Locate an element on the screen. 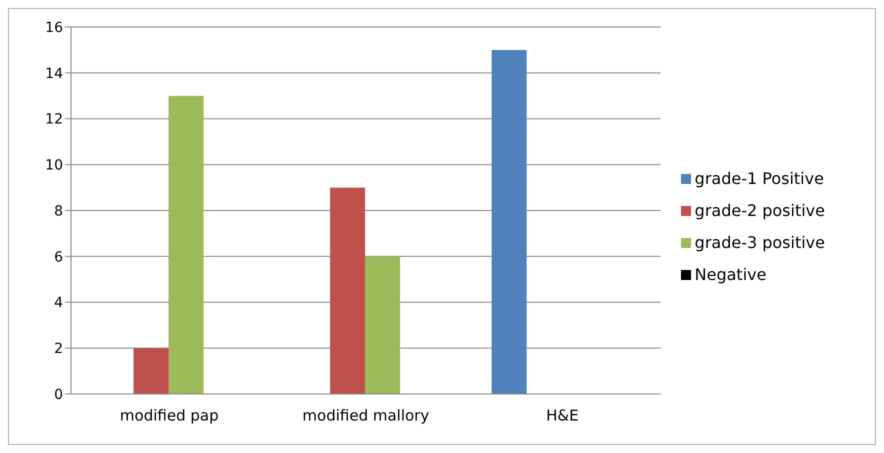 The width and height of the screenshot is (884, 453). y-tick-label: 2 is located at coordinates (58, 349).